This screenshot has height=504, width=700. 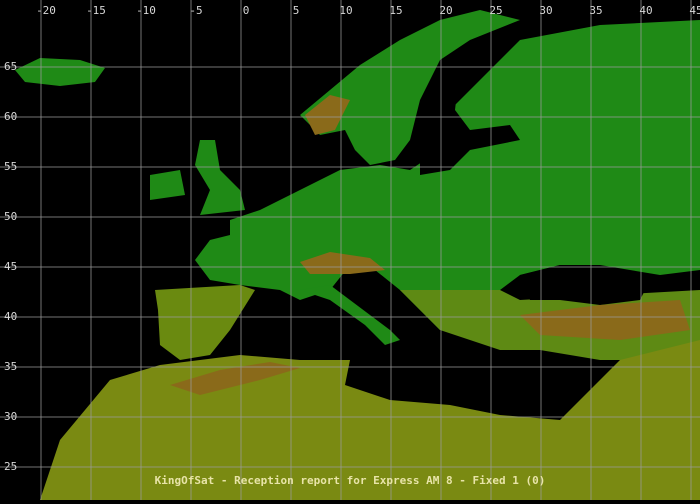 What do you see at coordinates (470, 120) in the screenshot?
I see `baltic-sea` at bounding box center [470, 120].